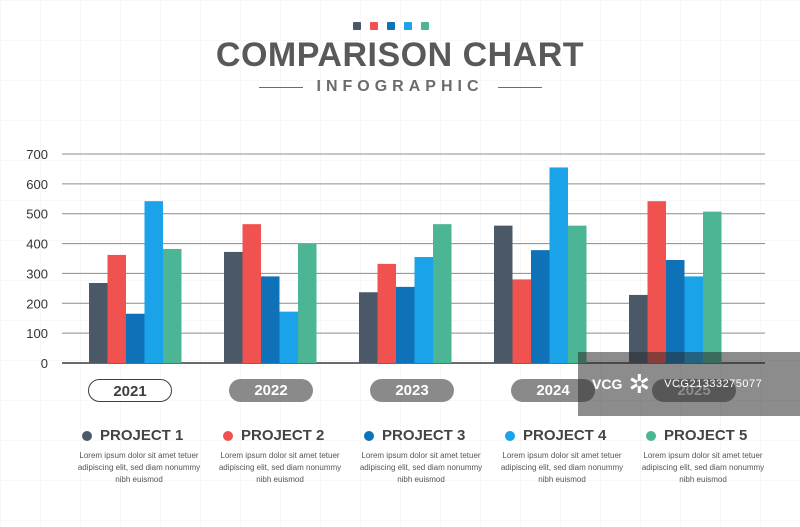  I want to click on watermark-banner: VCG ✲ VCG21333275077, so click(689, 384).